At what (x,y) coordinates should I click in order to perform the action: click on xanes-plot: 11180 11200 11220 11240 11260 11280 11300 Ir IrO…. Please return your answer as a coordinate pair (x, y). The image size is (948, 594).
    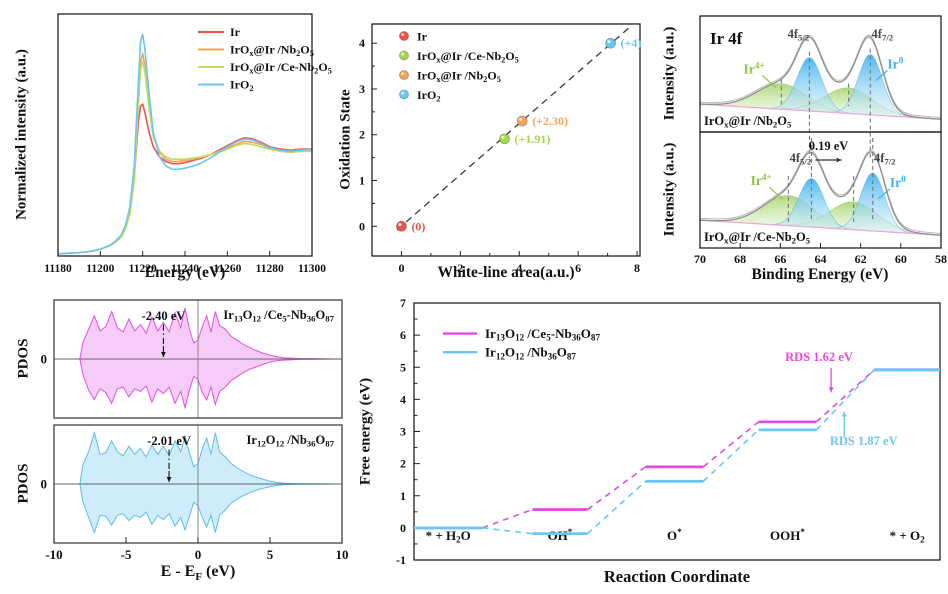
    Looking at the image, I should click on (188, 144).